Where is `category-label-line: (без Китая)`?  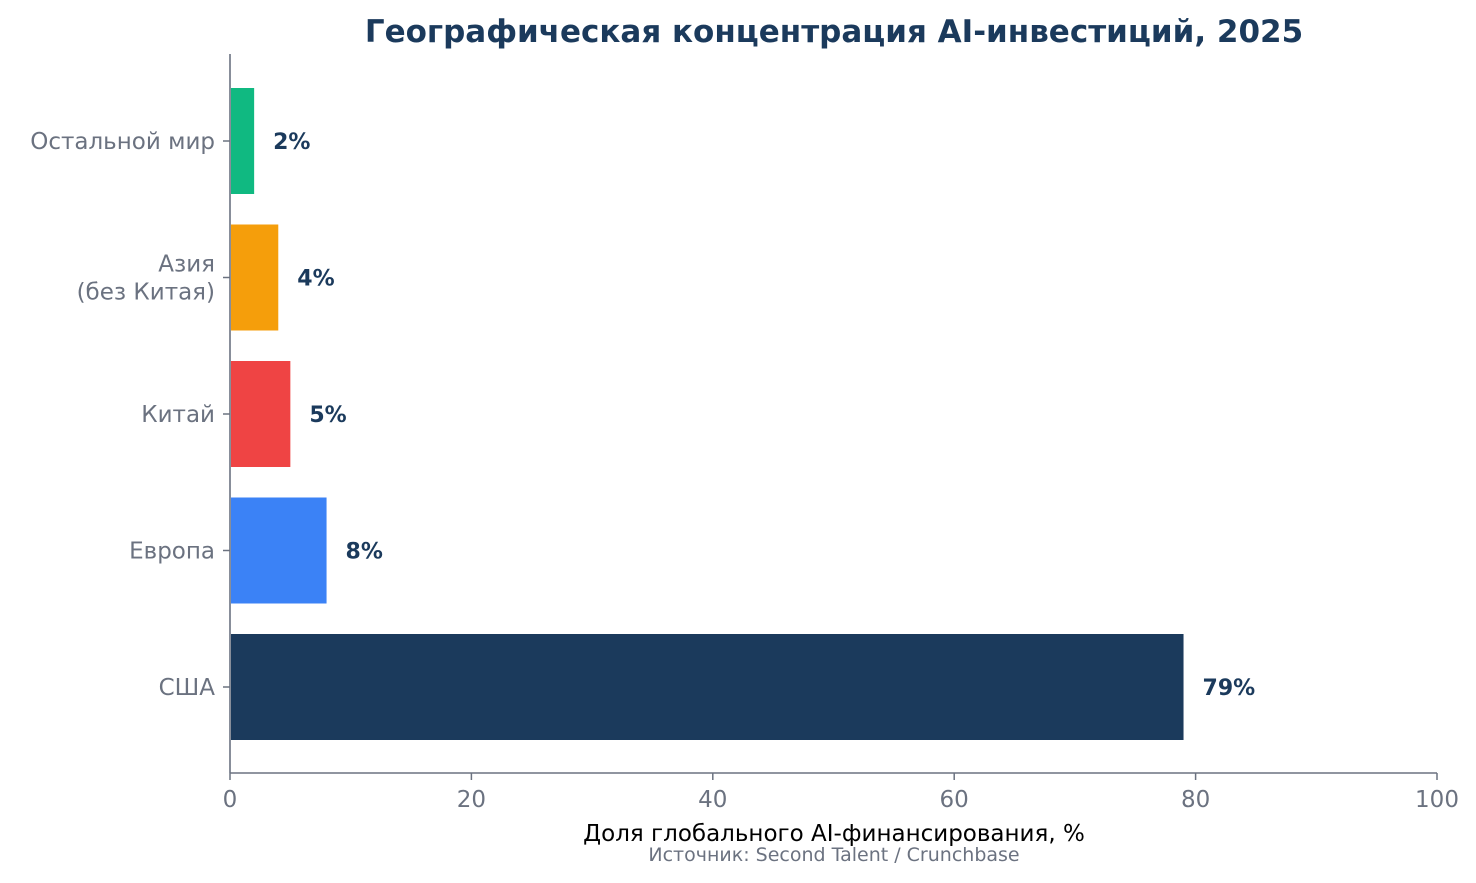 category-label-line: (без Китая) is located at coordinates (146, 293).